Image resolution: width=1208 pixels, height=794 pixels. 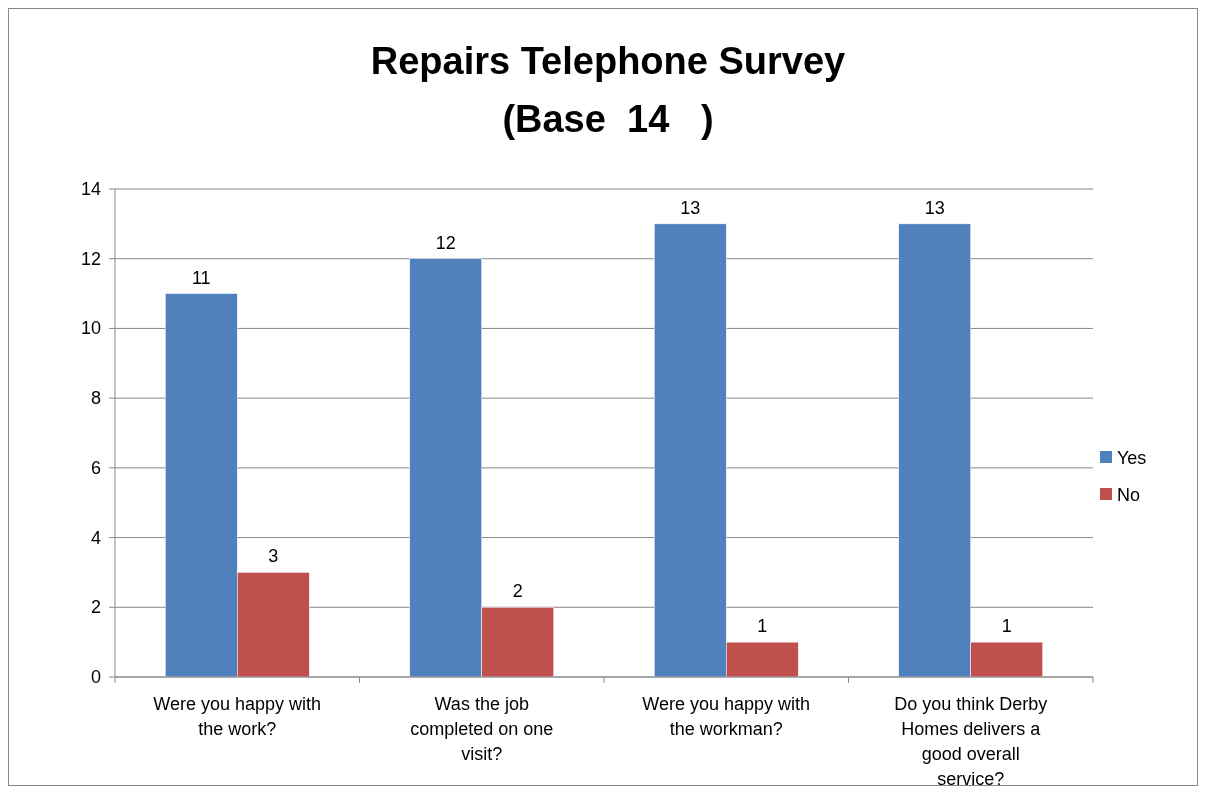 I want to click on x-tick-label: Were you happy with the work?, so click(x=237, y=716).